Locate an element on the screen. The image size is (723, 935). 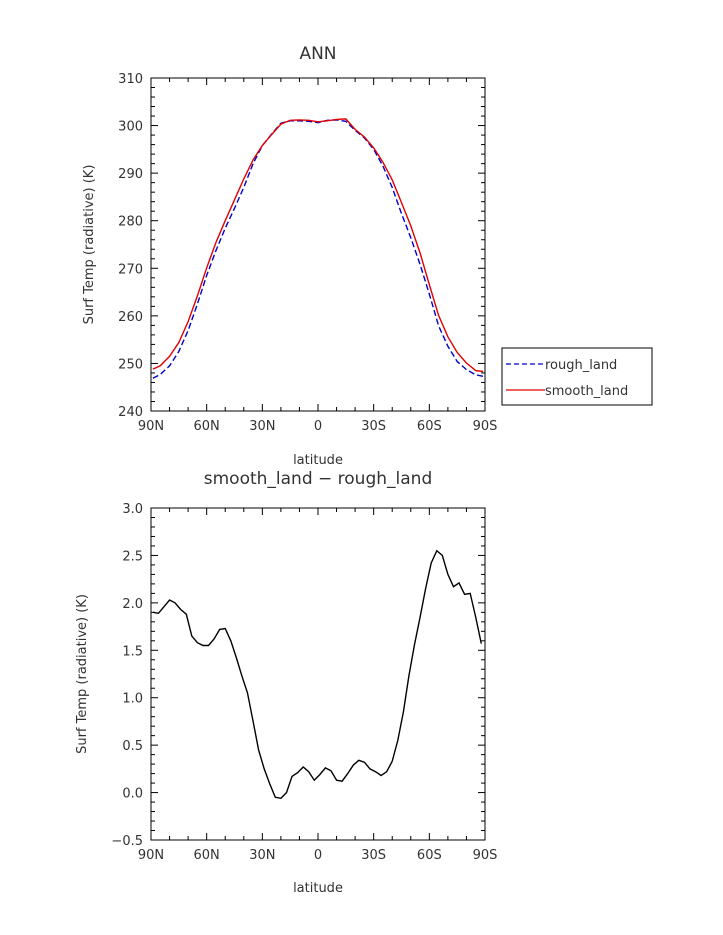
bottom-y-axis-label: Surf Temp (radiative) (K) is located at coordinates (82, 674).